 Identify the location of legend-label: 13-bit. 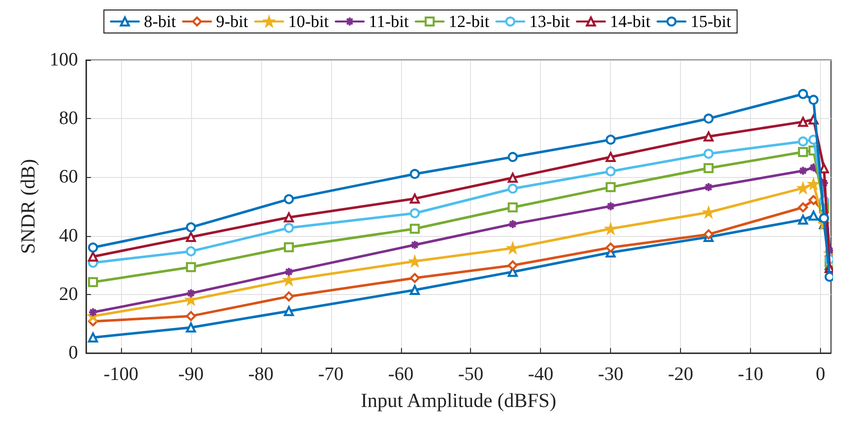
(549, 21).